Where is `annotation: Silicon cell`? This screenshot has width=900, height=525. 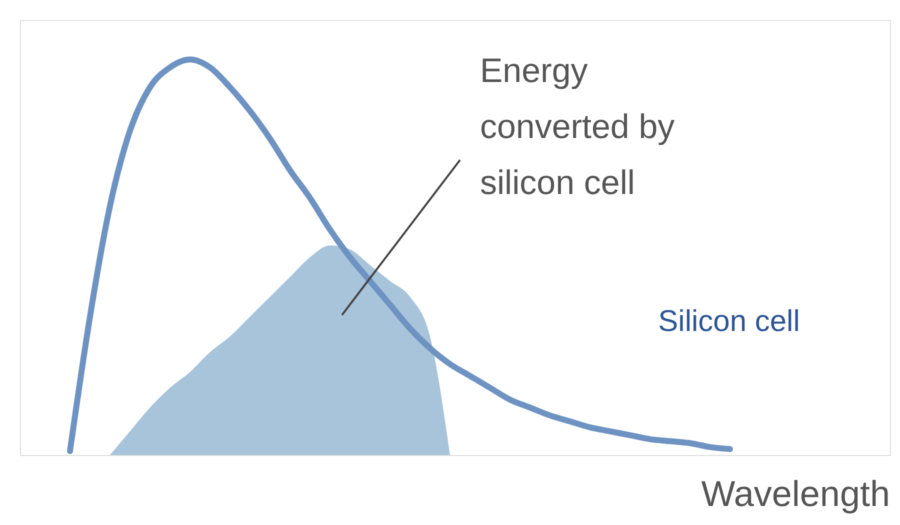 annotation: Silicon cell is located at coordinates (729, 321).